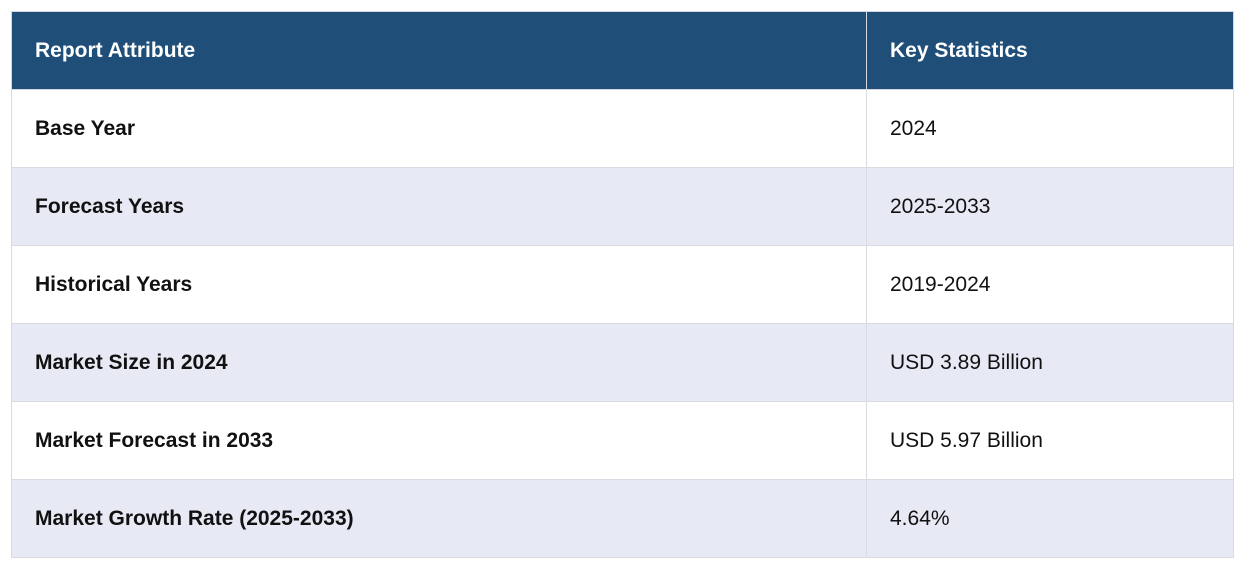  I want to click on table-row: Market Forecast in 2033 USD 5.97 Billion, so click(622, 440).